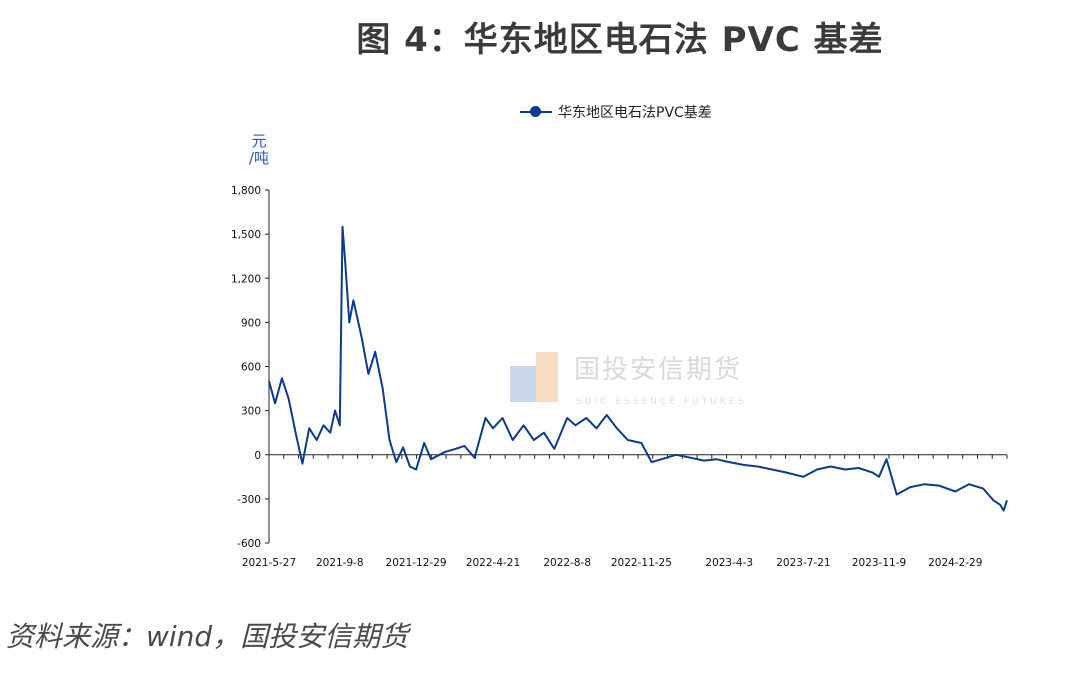 The width and height of the screenshot is (1080, 673). Describe the element at coordinates (269, 563) in the screenshot. I see `x-tick-label: 2021-5-27` at that location.